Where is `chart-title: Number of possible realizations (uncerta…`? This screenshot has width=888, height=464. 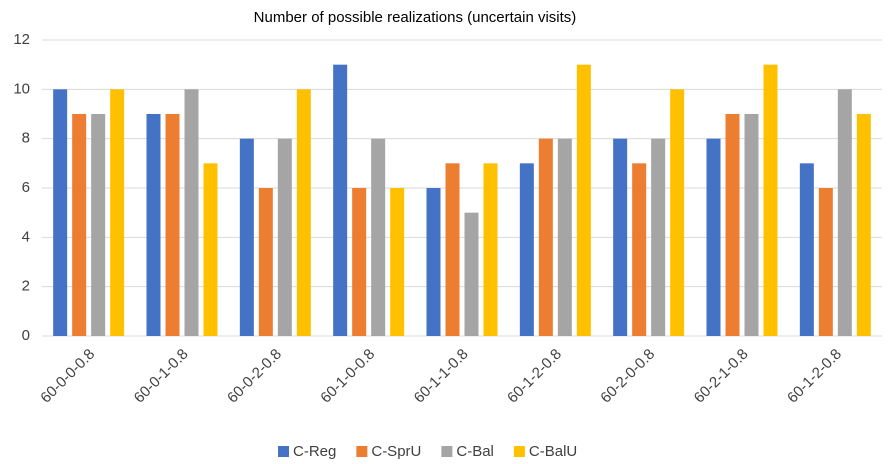
chart-title: Number of possible realizations (uncerta… is located at coordinates (415, 17).